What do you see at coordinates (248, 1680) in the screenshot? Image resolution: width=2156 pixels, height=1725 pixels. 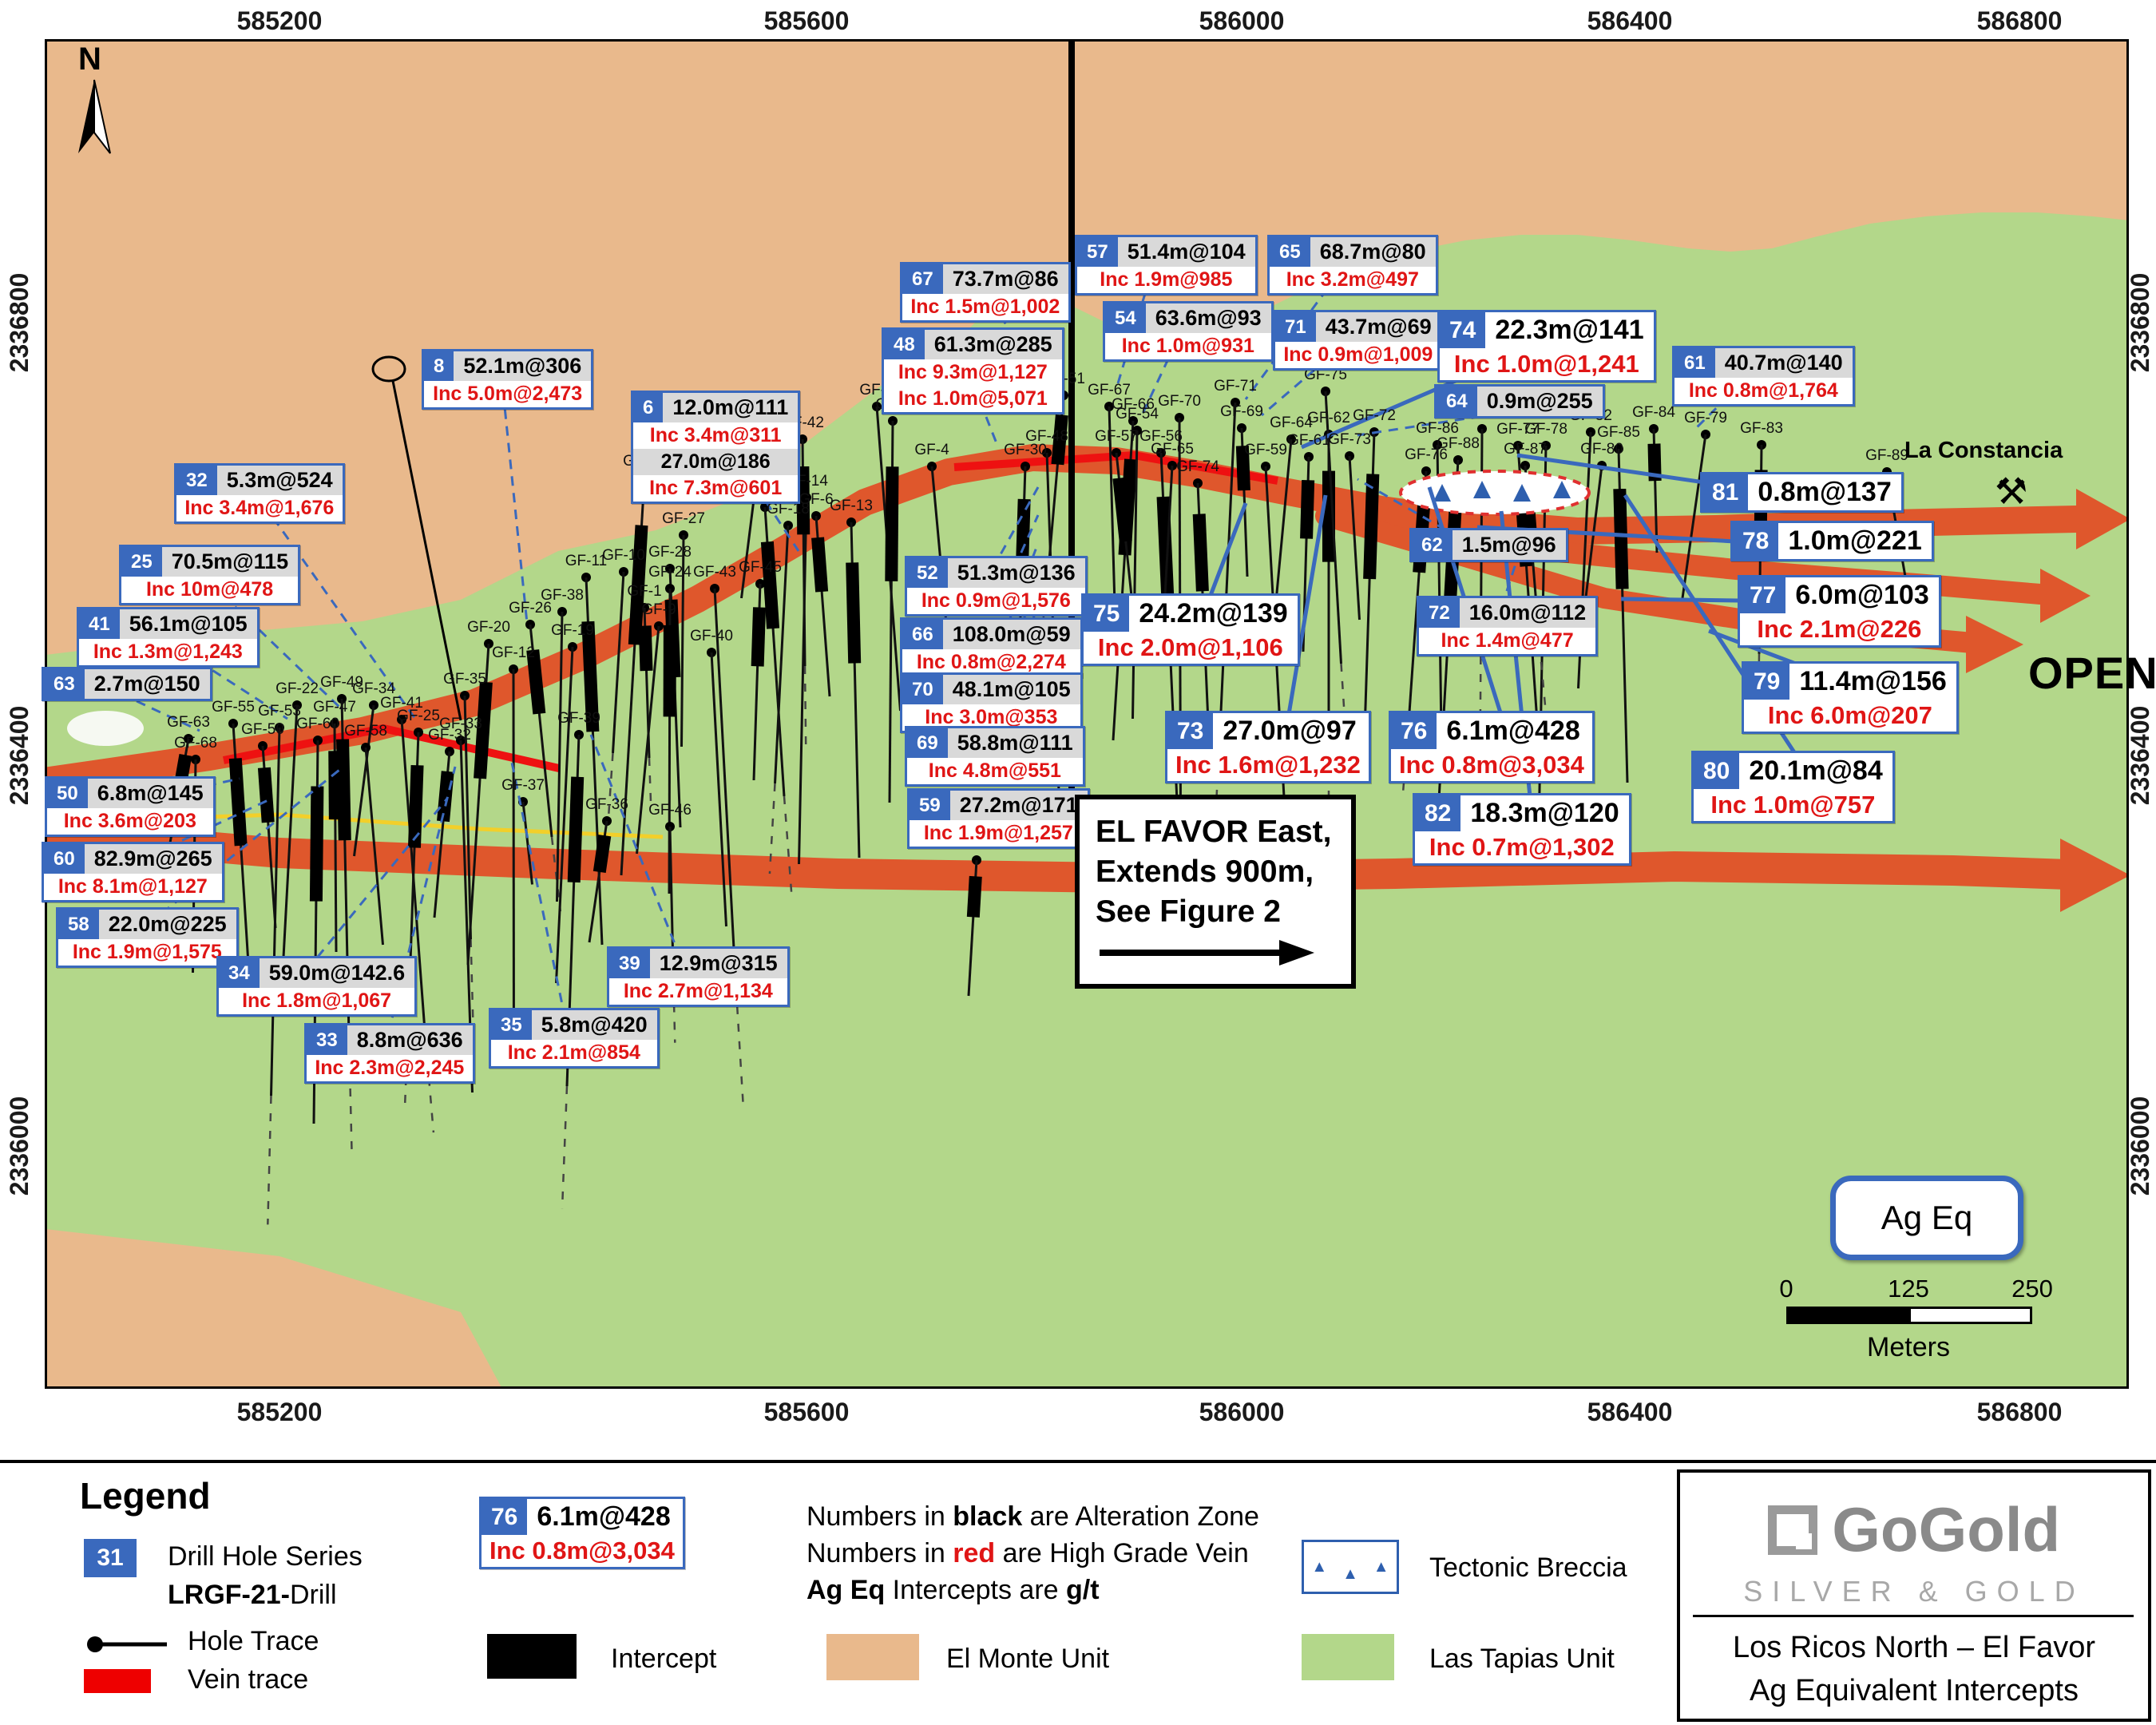 I see `vein-trace-label: Vein trace` at bounding box center [248, 1680].